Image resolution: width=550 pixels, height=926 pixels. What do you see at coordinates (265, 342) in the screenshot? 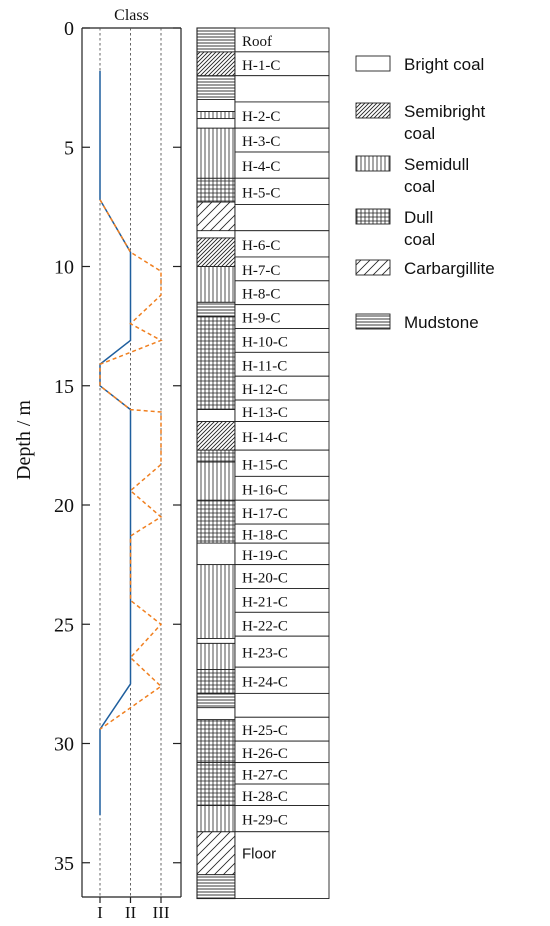
I see `sample-label: H-10-C` at bounding box center [265, 342].